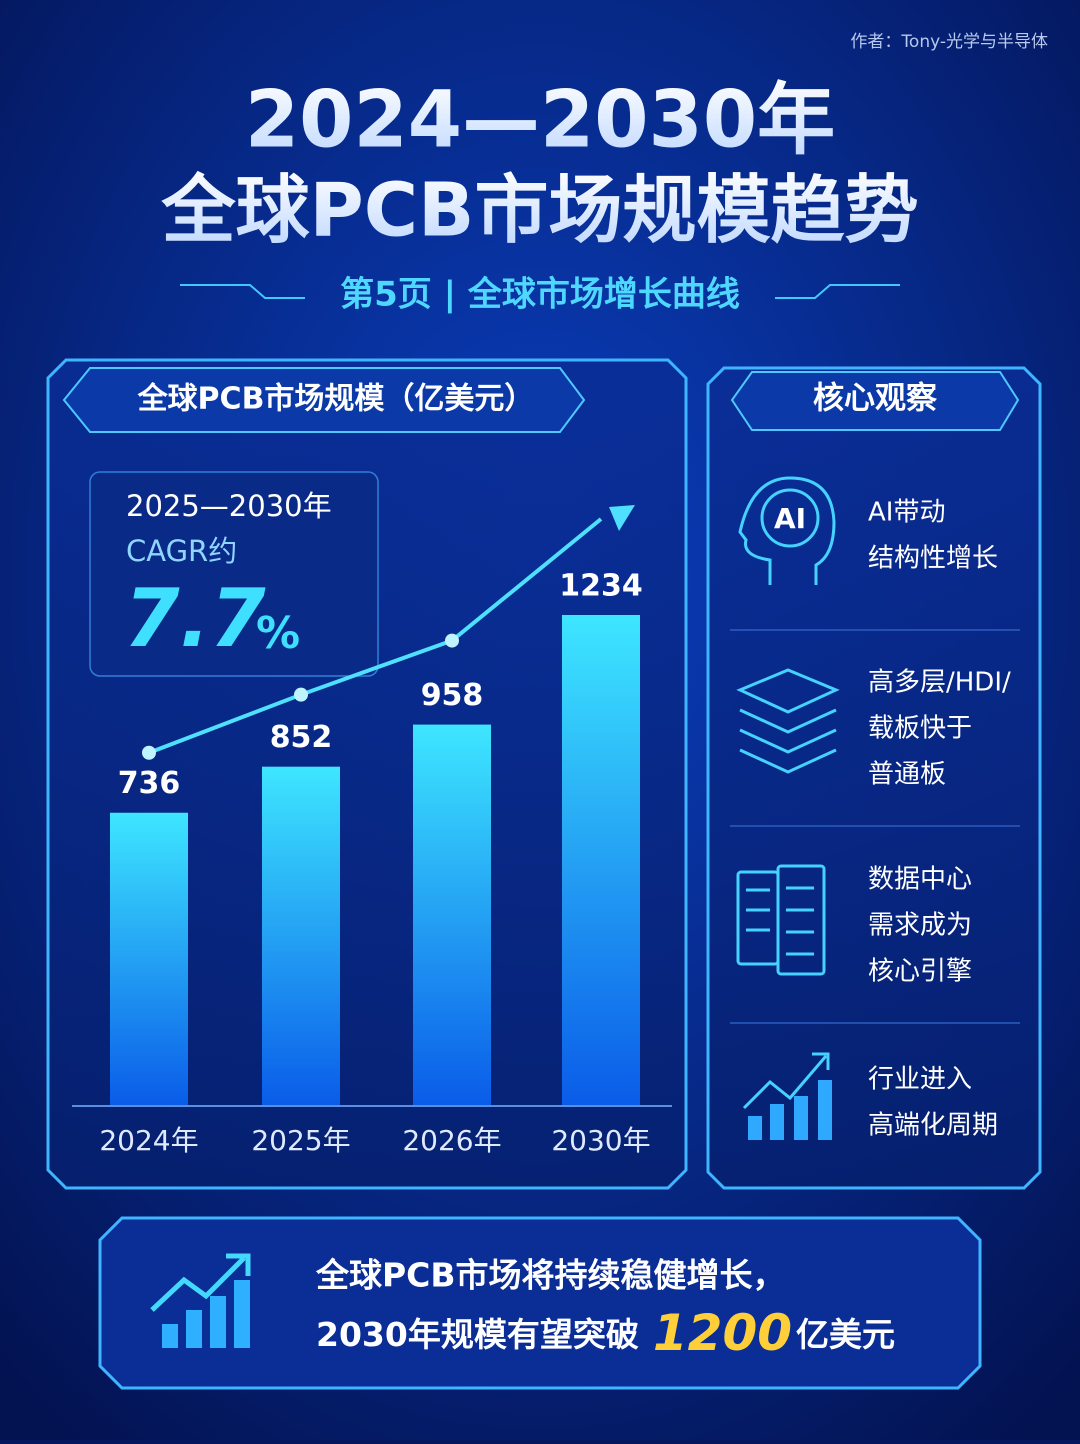 The height and width of the screenshot is (1444, 1080). What do you see at coordinates (229, 506) in the screenshot?
I see `cagr-label: 2025—2030年` at bounding box center [229, 506].